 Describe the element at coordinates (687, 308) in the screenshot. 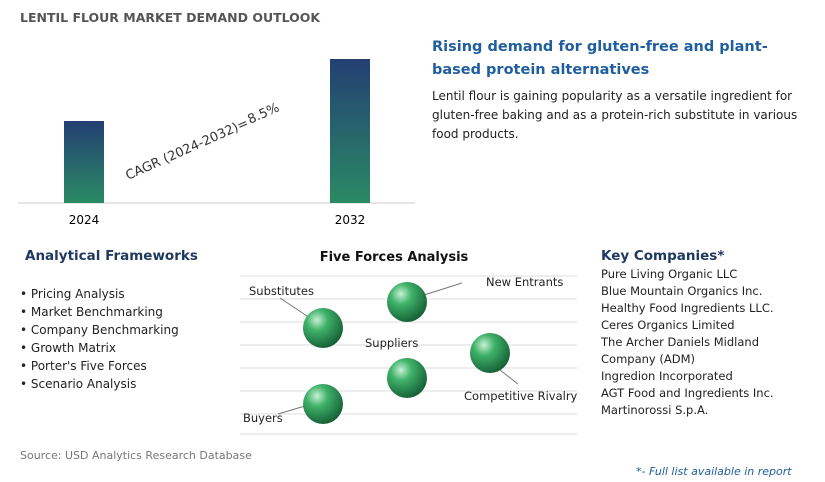

I see `item-text: Healthy Food Ingredients LLC.` at that location.